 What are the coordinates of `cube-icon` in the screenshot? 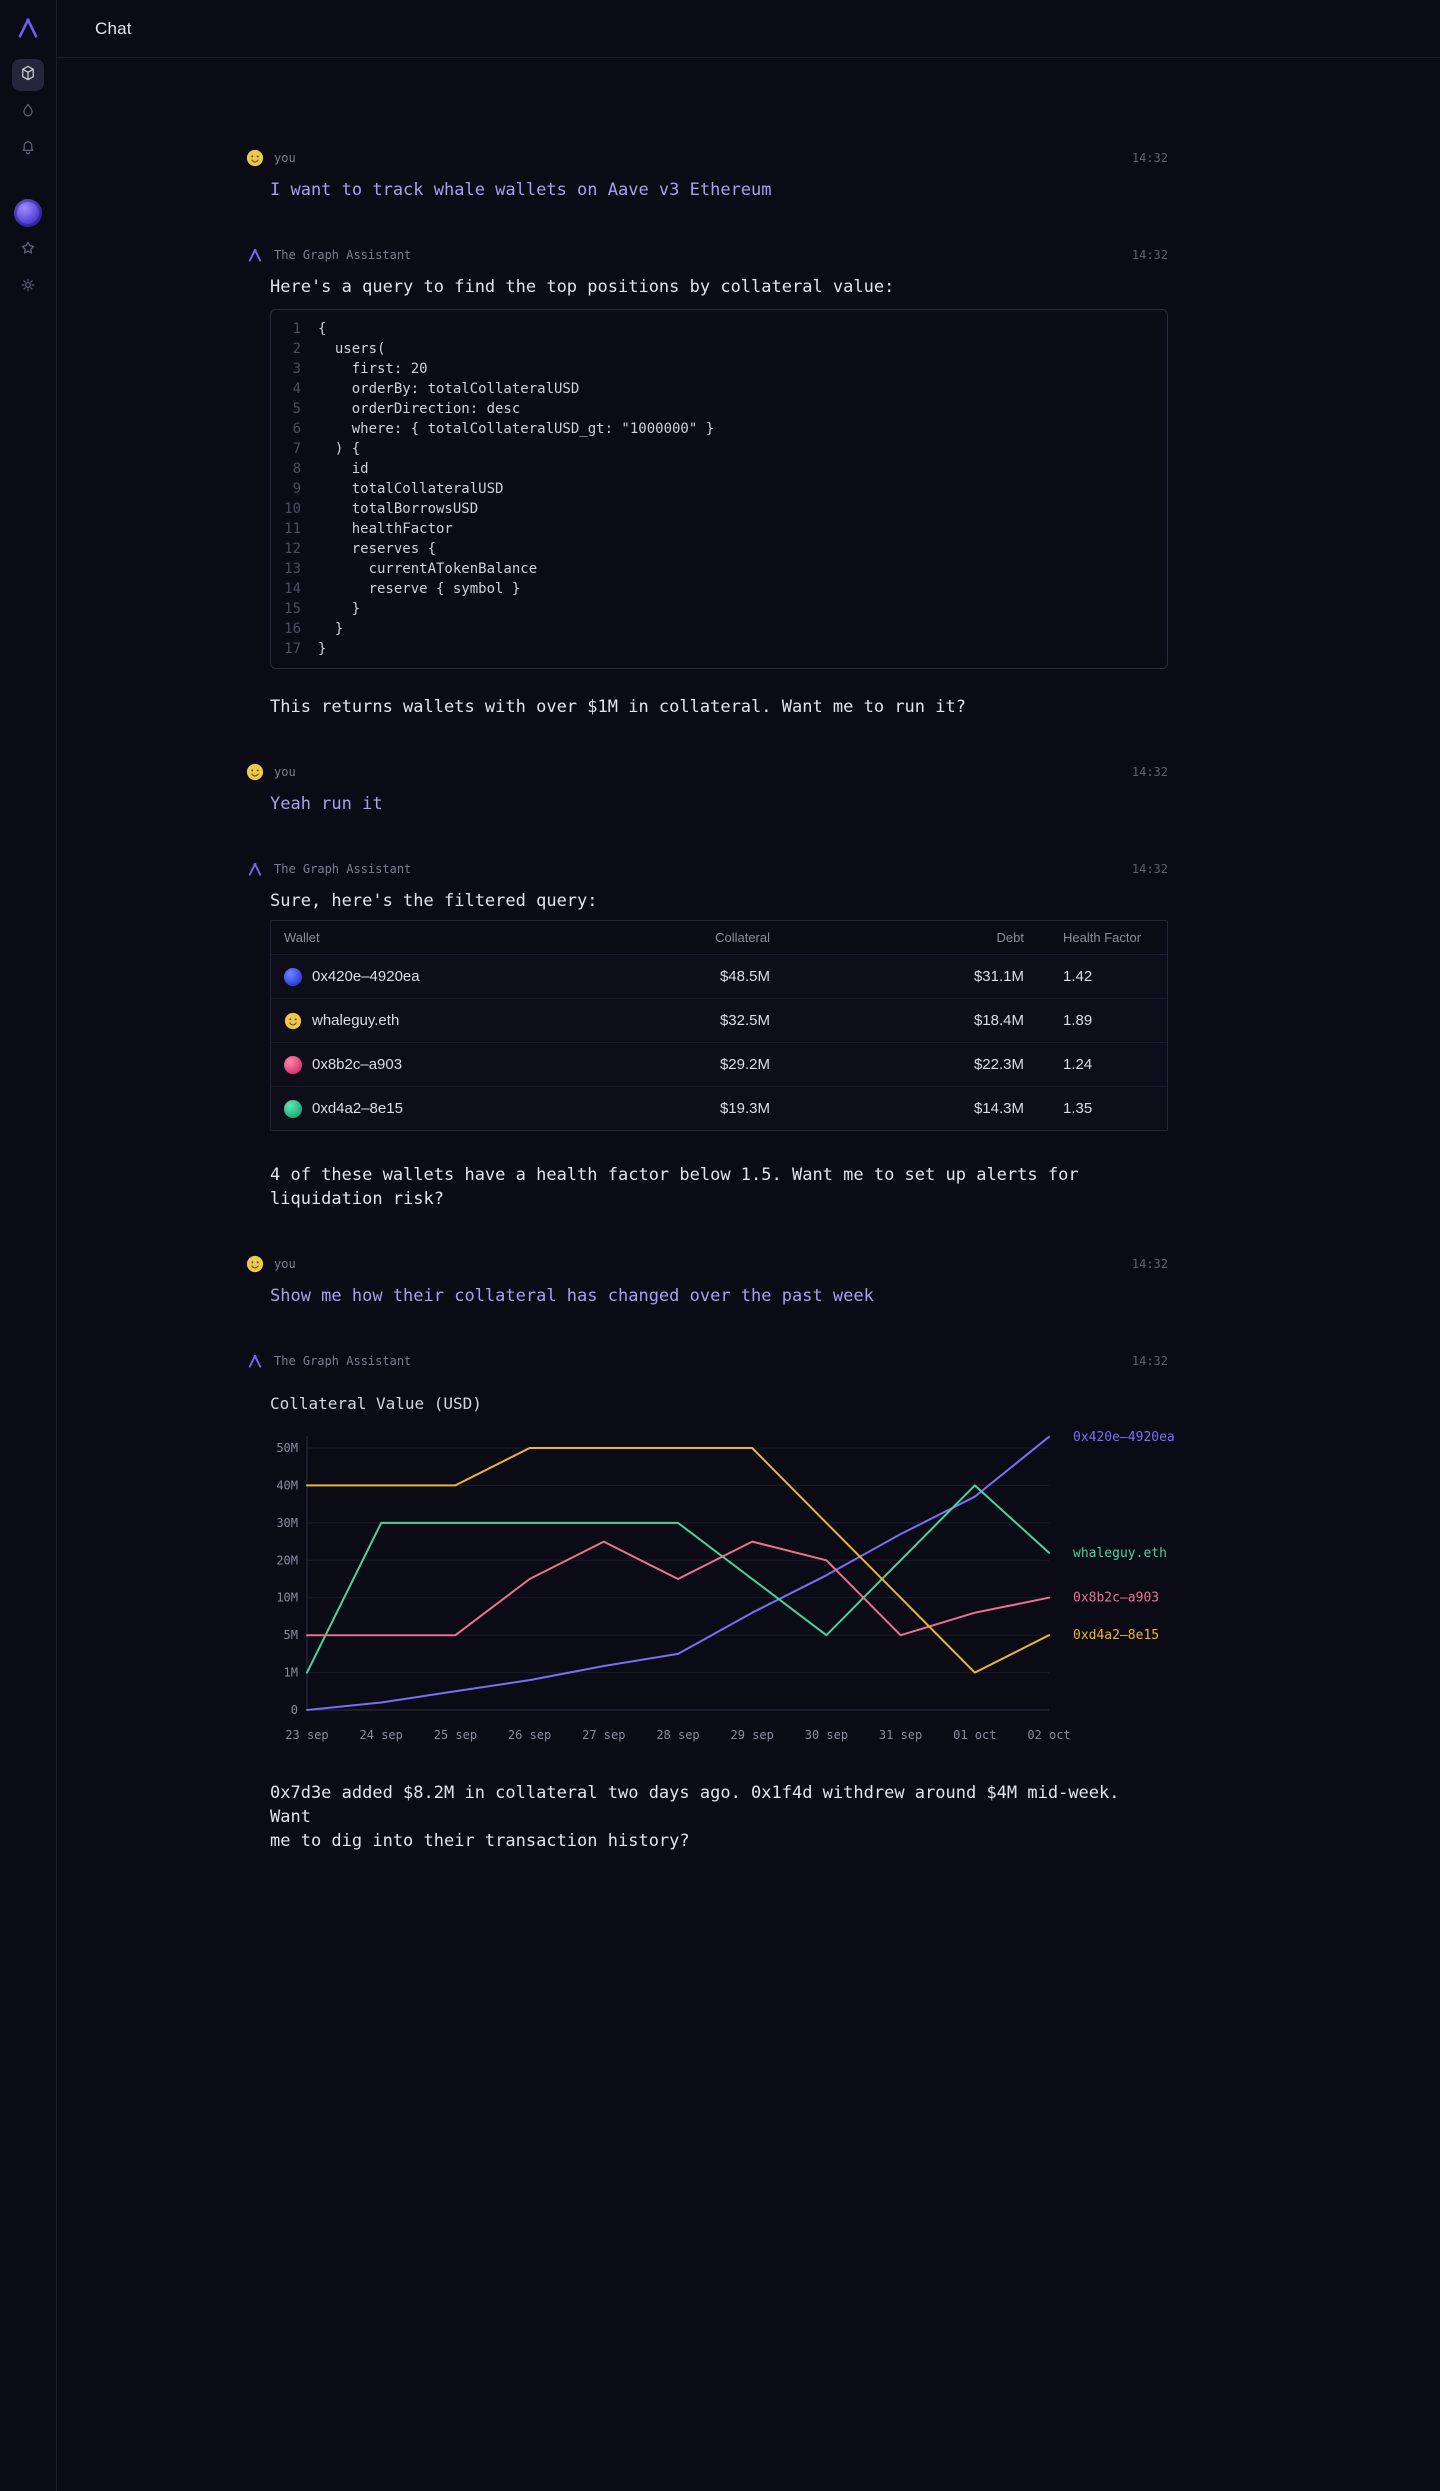 It's located at (28, 75).